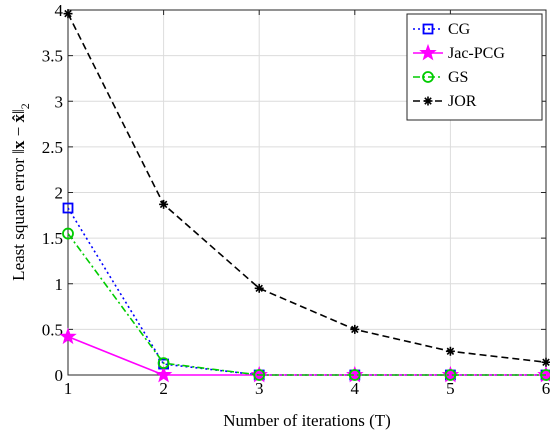 This screenshot has height=436, width=550. I want to click on y-tick-label: 0, so click(59, 375).